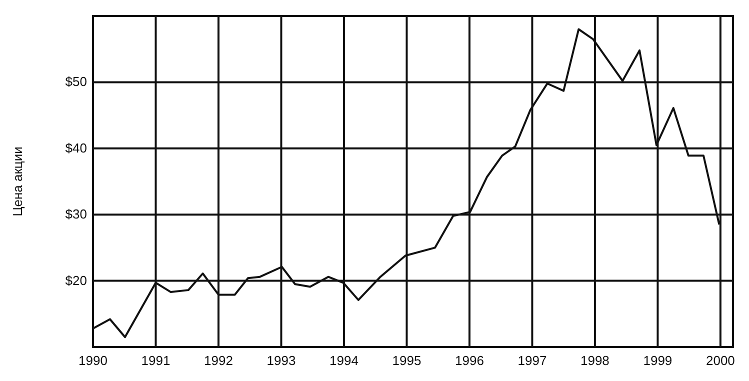  Describe the element at coordinates (218, 360) in the screenshot. I see `x-tick-label: 1992` at that location.